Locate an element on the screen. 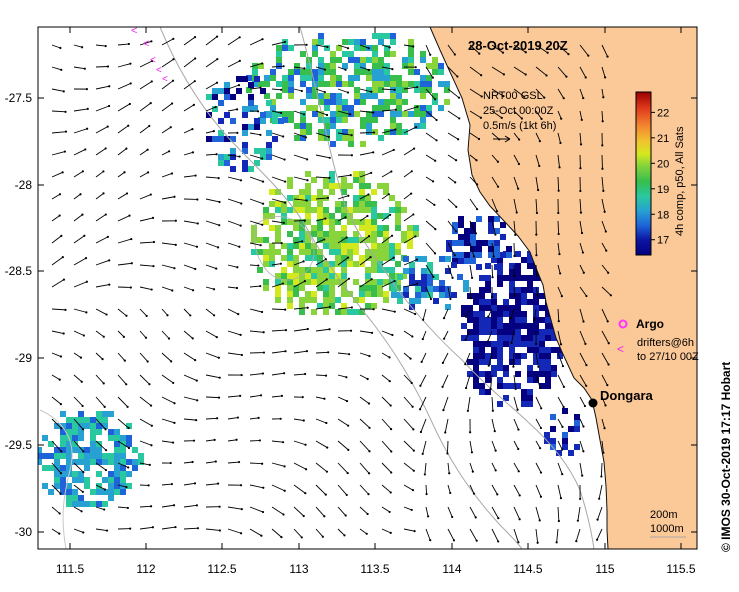 Image resolution: width=739 pixels, height=592 pixels. drifter-legend-line2: to 27/10 00Z is located at coordinates (668, 357).